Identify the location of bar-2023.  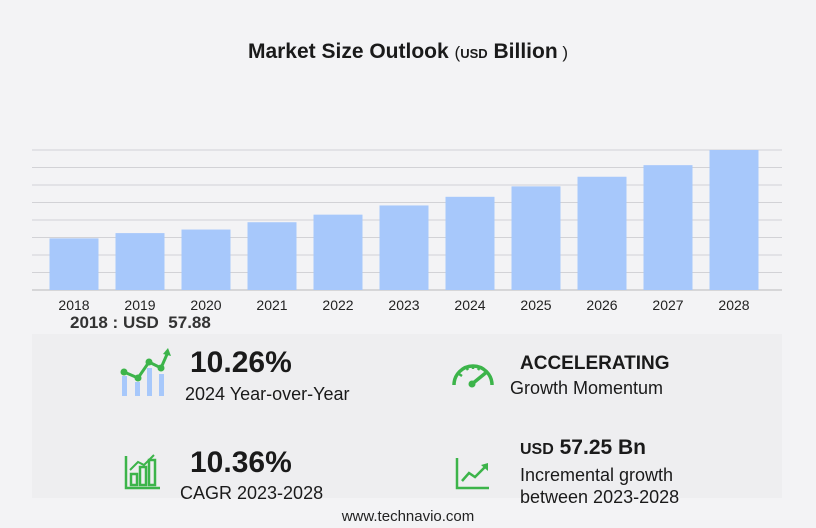
(404, 247).